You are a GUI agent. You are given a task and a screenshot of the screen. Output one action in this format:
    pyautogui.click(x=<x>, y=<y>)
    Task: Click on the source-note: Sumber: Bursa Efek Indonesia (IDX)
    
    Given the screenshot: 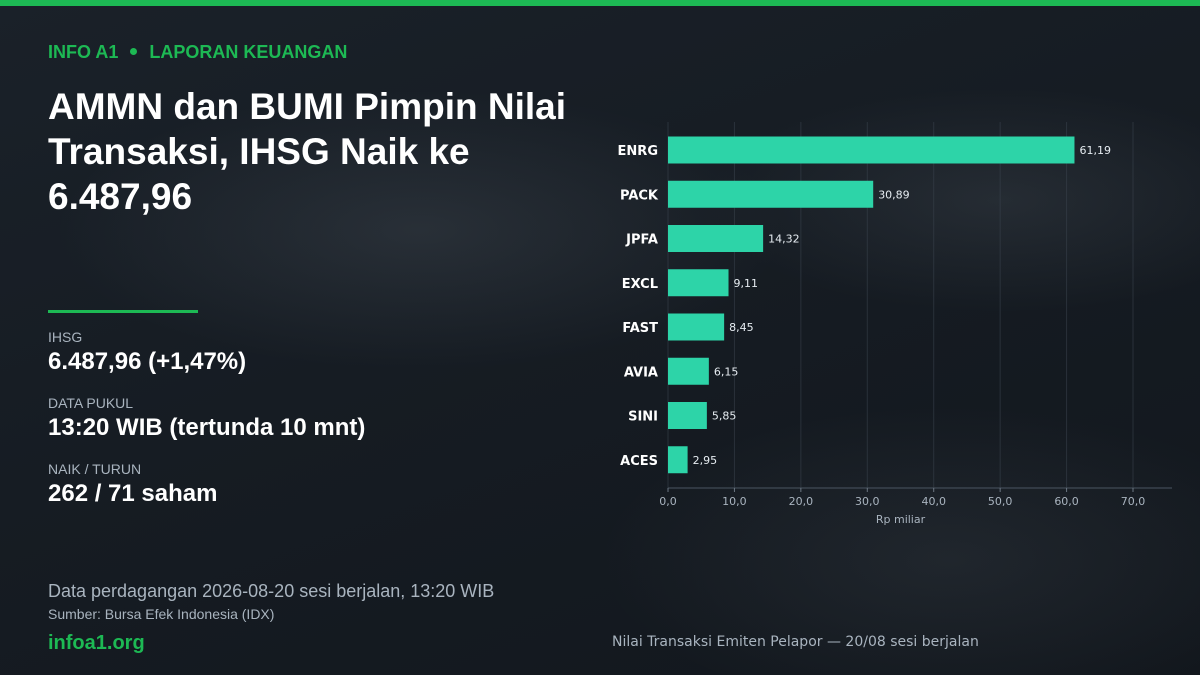 What is the action you would take?
    pyautogui.click(x=161, y=614)
    